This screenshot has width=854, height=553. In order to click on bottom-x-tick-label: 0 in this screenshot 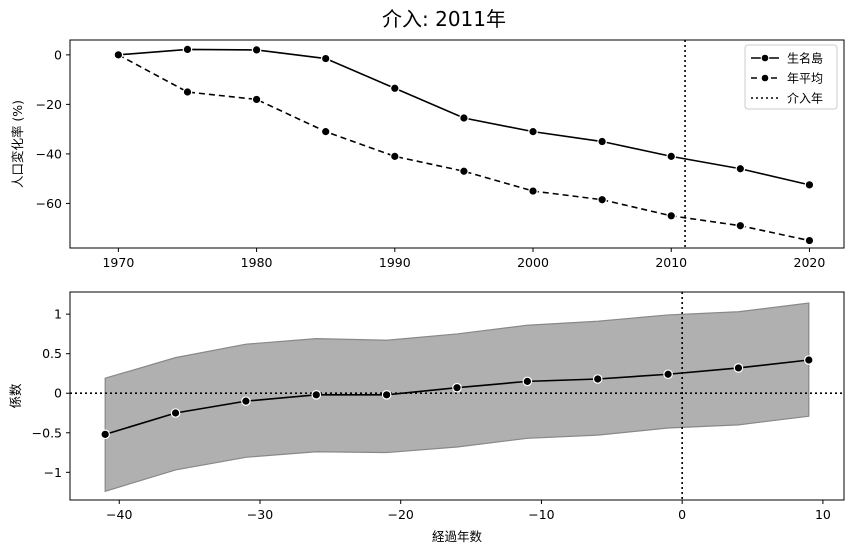, I will do `click(682, 514)`.